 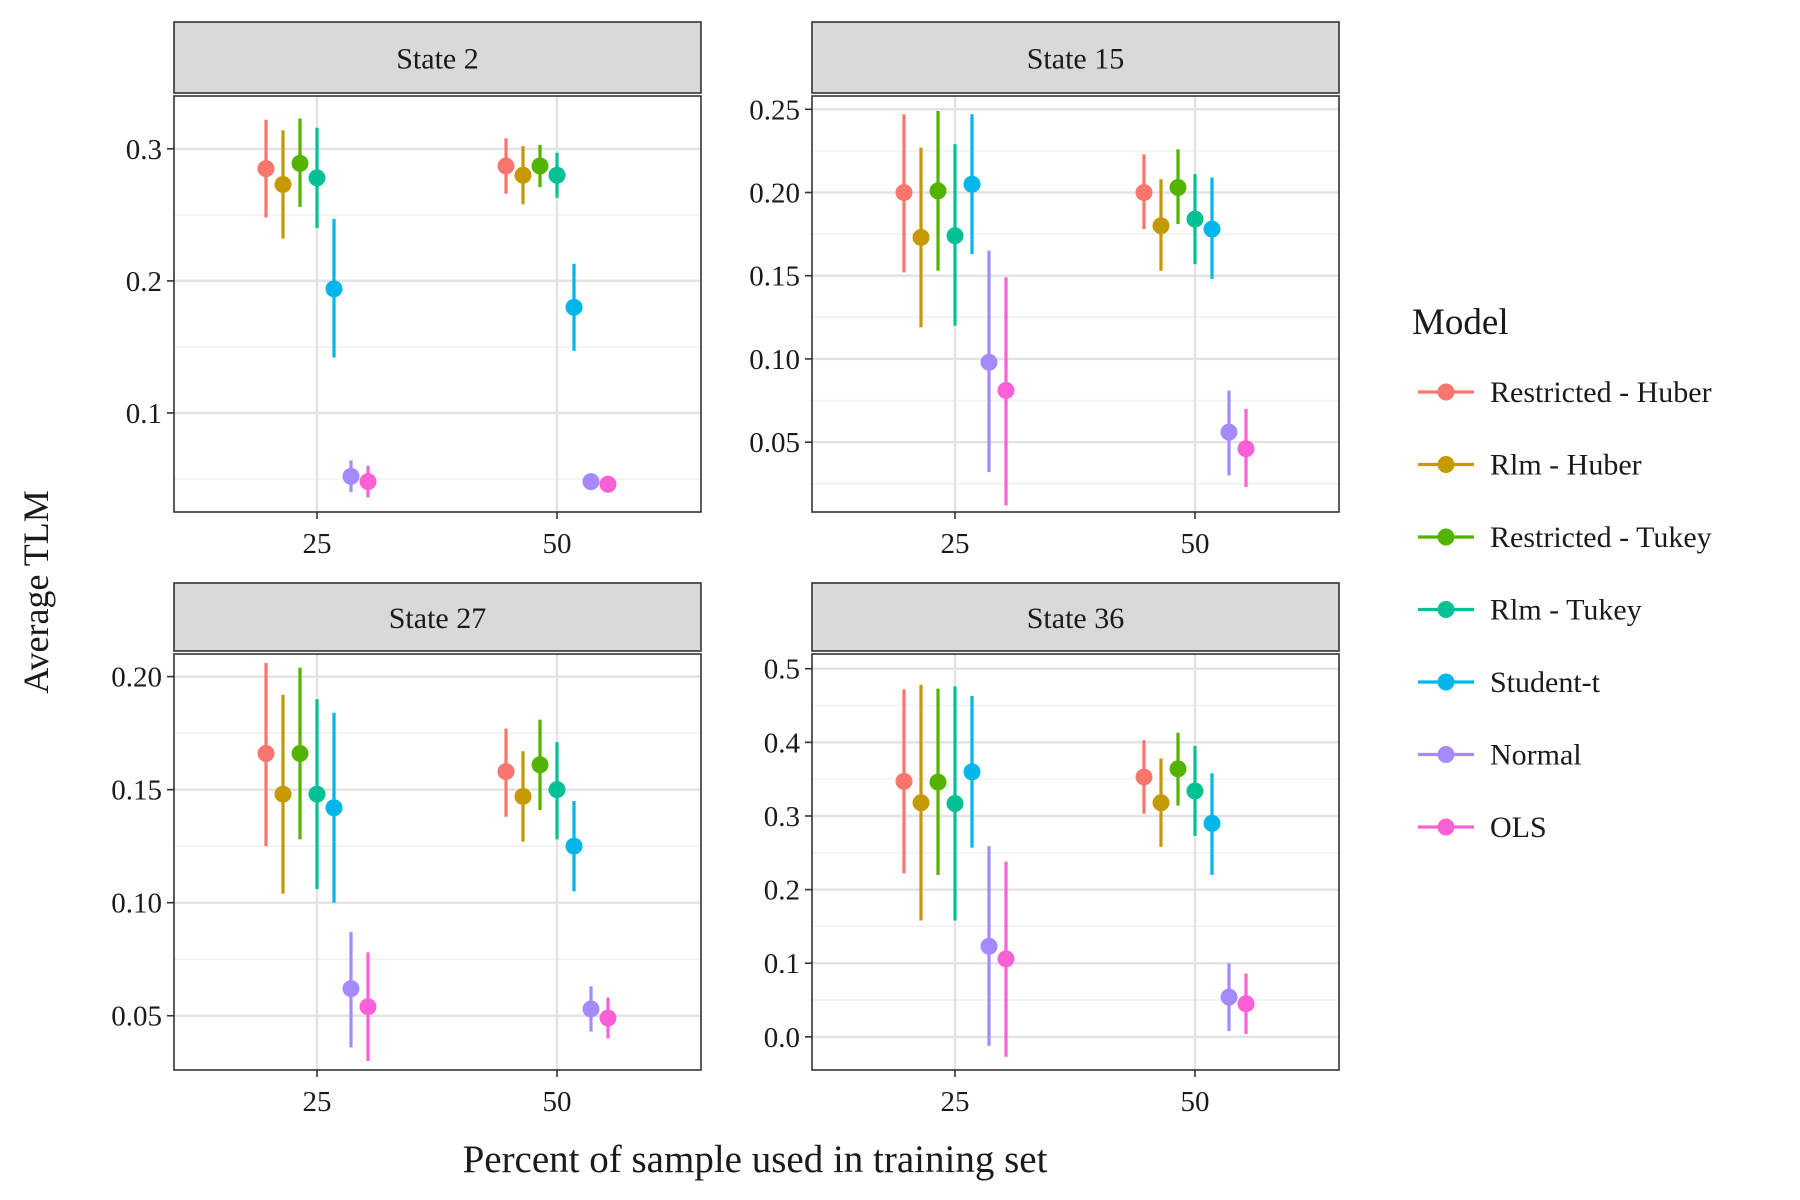 I want to click on facet-strip-label: State 15, so click(x=1076, y=59).